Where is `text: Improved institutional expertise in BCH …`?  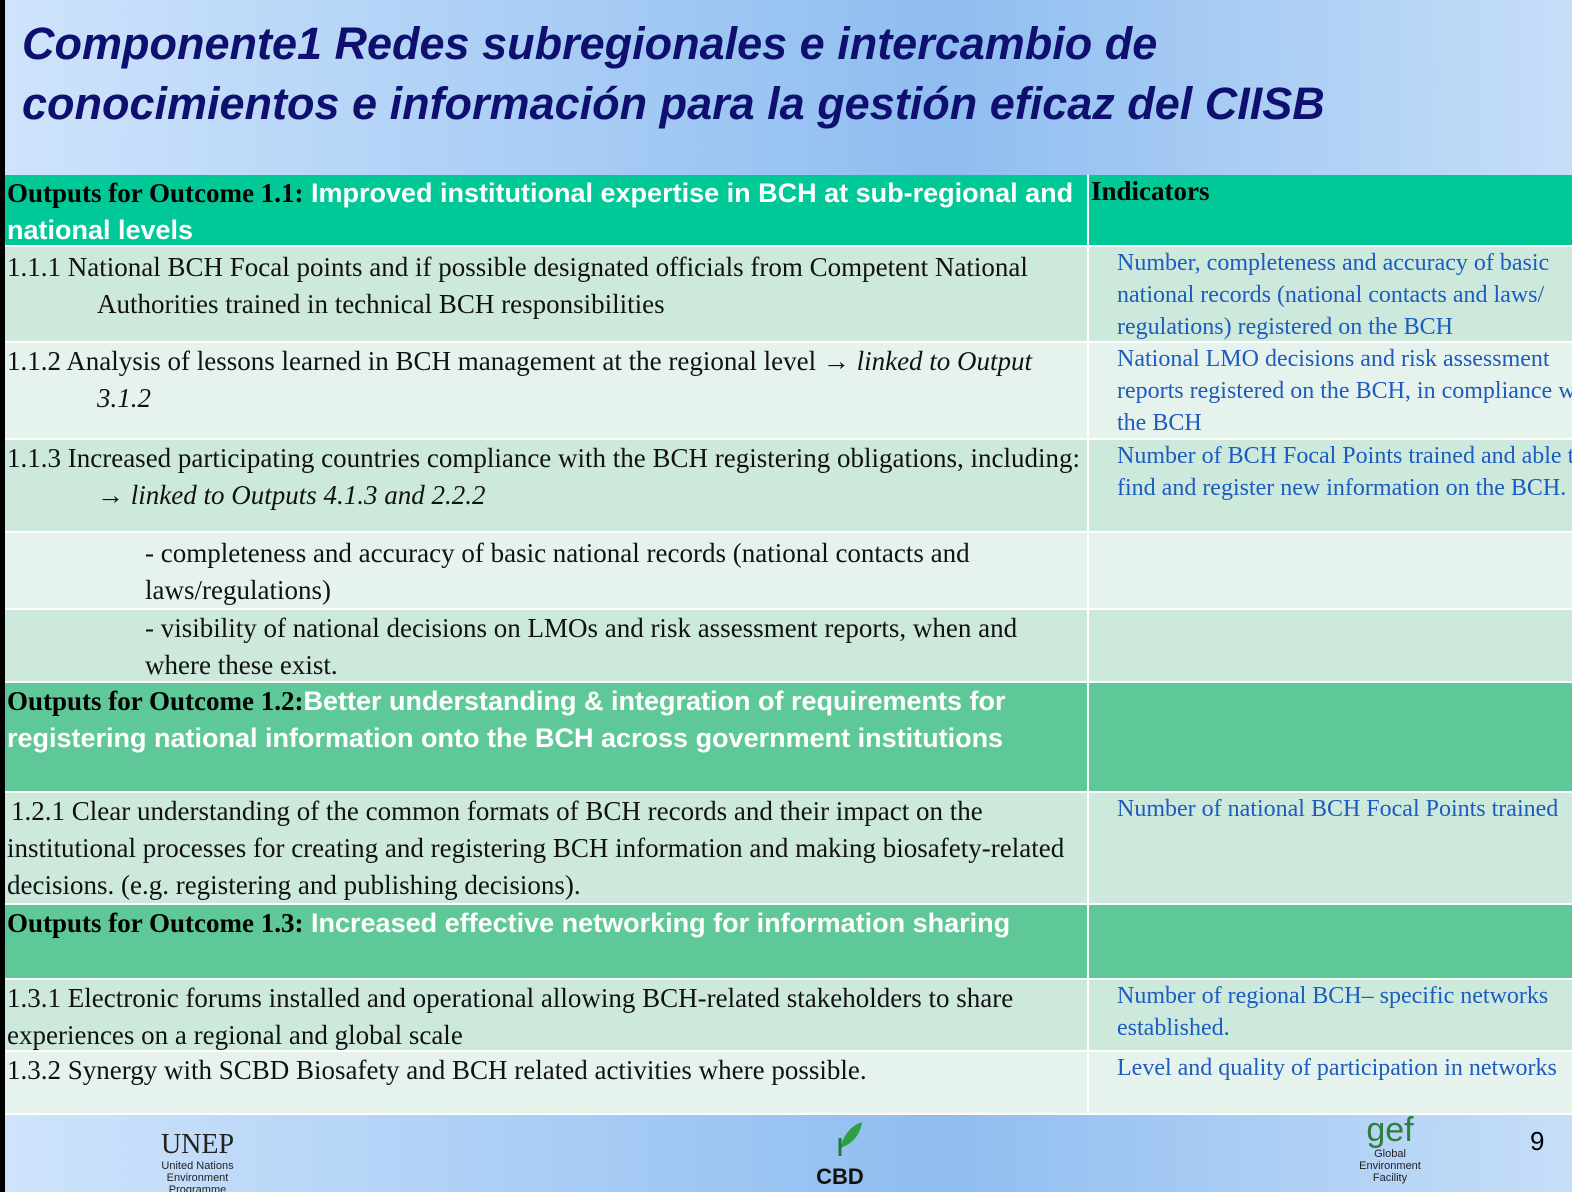
text: Improved institutional expertise in BCH … is located at coordinates (540, 211).